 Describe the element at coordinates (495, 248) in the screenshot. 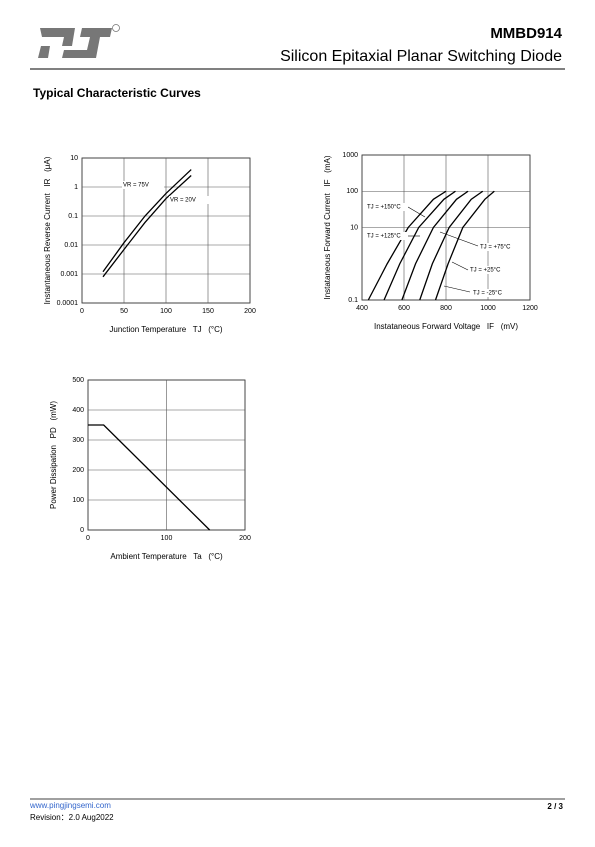

I see `curve-label: TJ = +75°C` at that location.